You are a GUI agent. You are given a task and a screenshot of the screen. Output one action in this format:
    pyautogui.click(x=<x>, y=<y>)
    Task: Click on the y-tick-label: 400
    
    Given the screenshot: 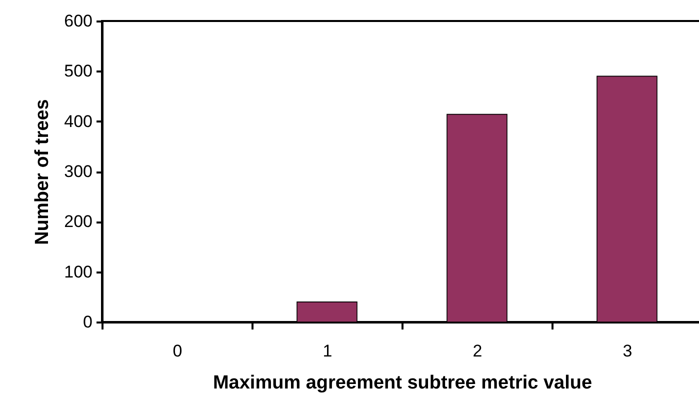 What is the action you would take?
    pyautogui.click(x=78, y=121)
    